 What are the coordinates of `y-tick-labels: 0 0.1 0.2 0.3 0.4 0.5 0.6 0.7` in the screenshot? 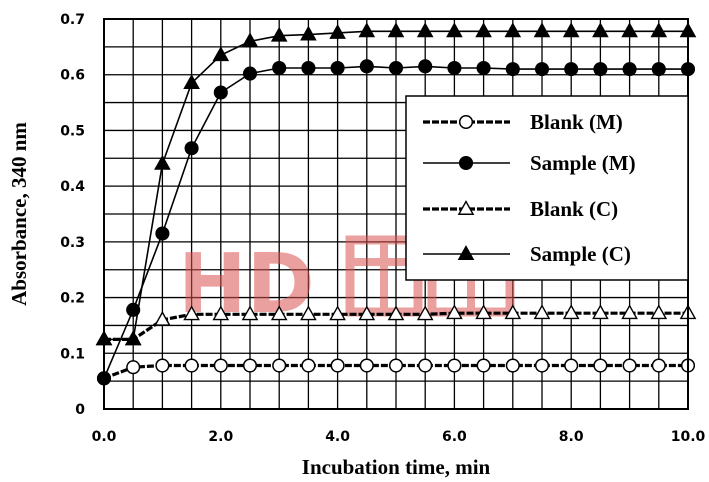 It's located at (72, 215).